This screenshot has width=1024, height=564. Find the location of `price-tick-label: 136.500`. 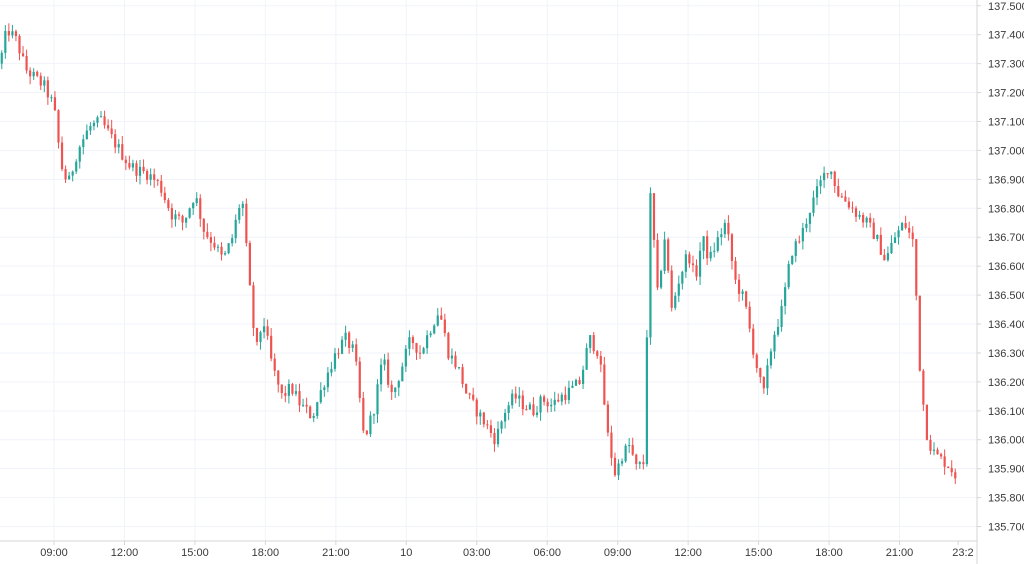

price-tick-label: 136.500 is located at coordinates (1006, 296).